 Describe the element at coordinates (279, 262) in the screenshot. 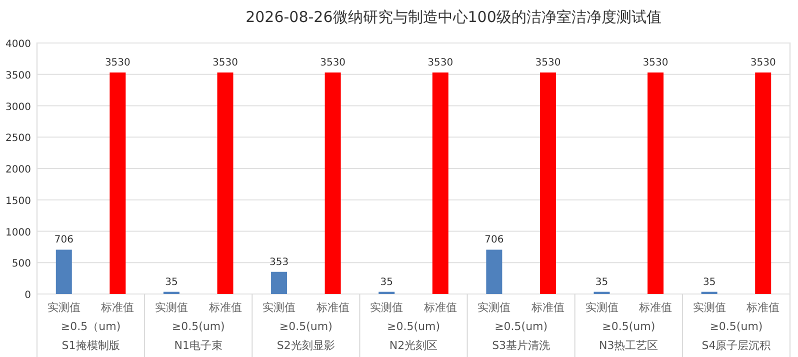

I see `data-label: 353` at that location.